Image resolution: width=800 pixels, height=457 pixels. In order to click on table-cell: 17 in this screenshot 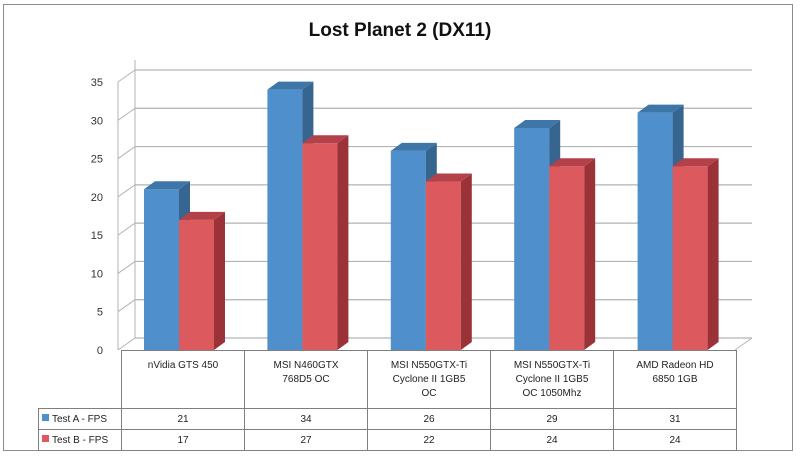, I will do `click(183, 440)`.